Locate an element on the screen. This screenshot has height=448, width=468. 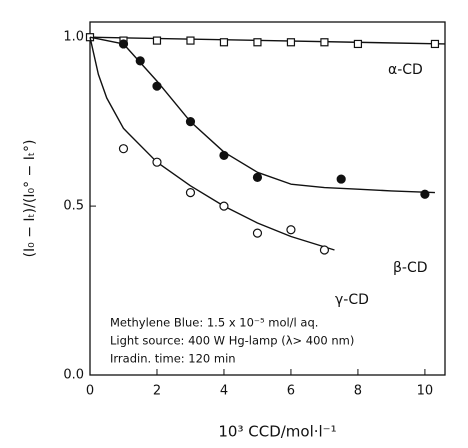
x-tick-label: 6 is located at coordinates (291, 391).